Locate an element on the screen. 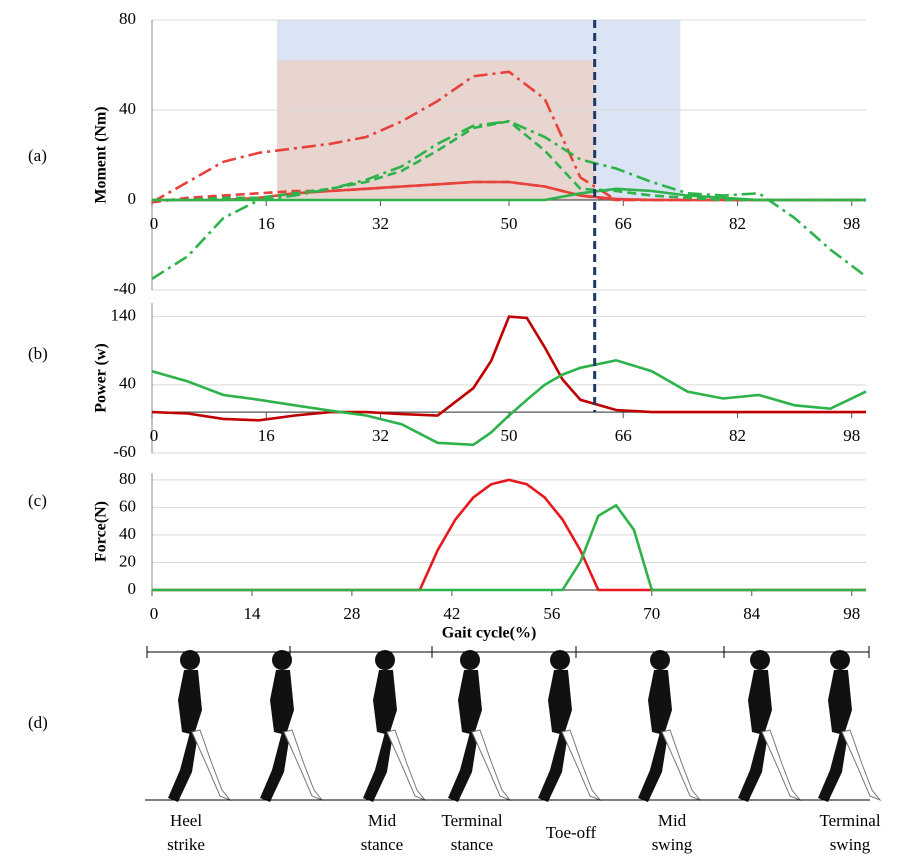 Image resolution: width=897 pixels, height=863 pixels. phase-label: Heel strike is located at coordinates (186, 832).